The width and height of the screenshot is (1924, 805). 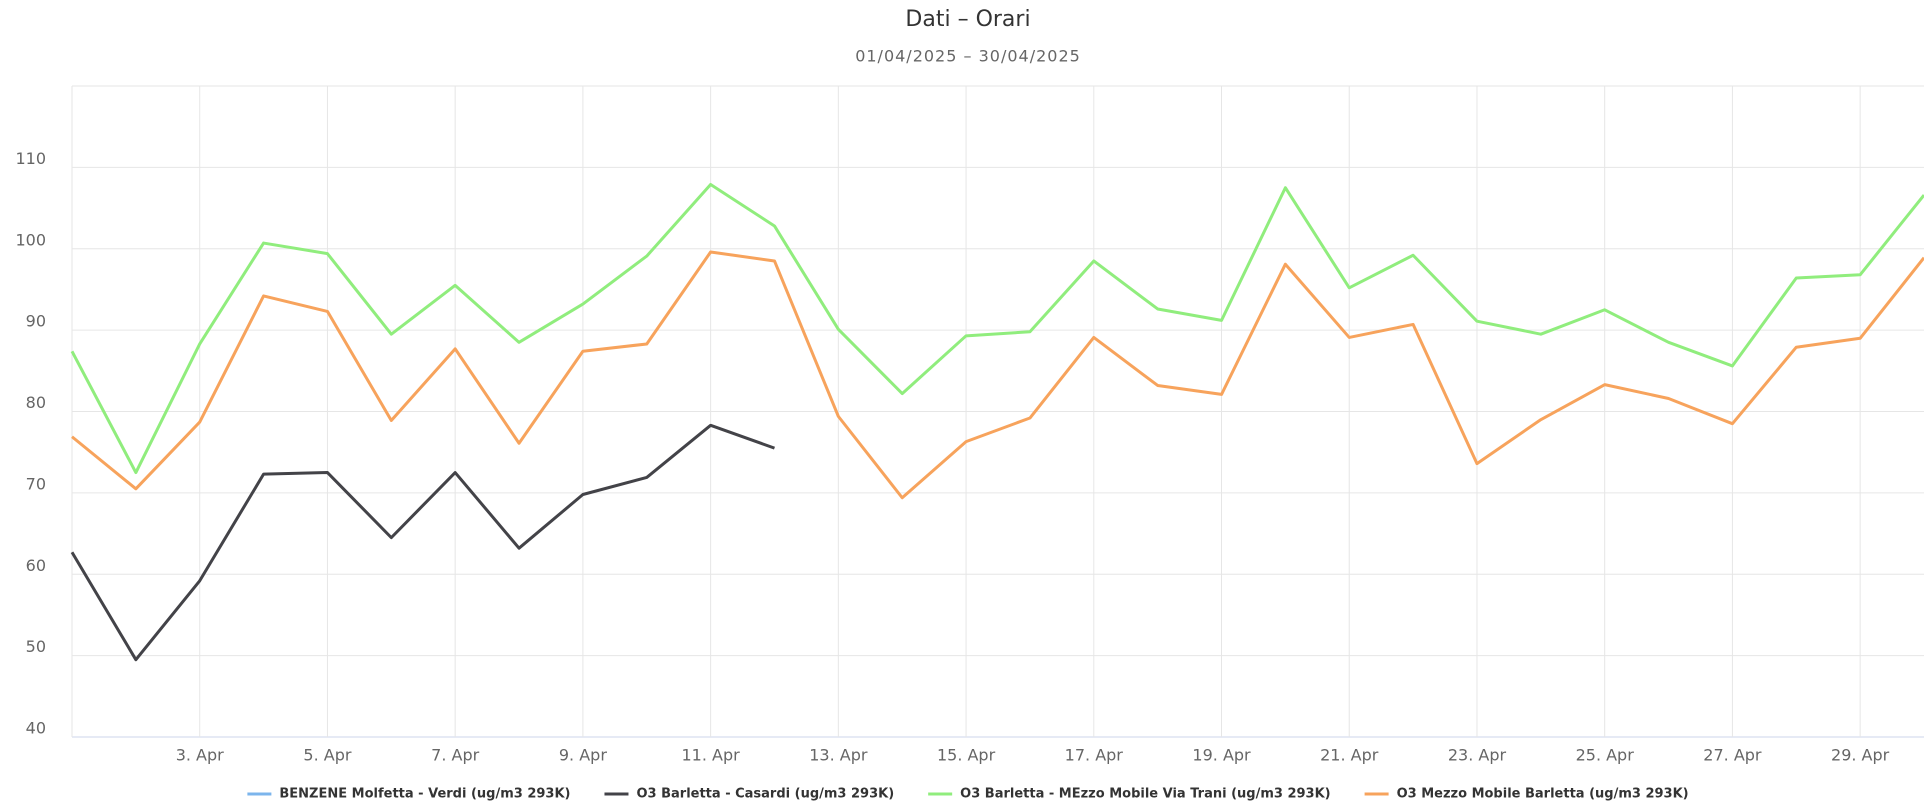 What do you see at coordinates (1605, 755) in the screenshot?
I see `x-tick-label: 25. Apr` at bounding box center [1605, 755].